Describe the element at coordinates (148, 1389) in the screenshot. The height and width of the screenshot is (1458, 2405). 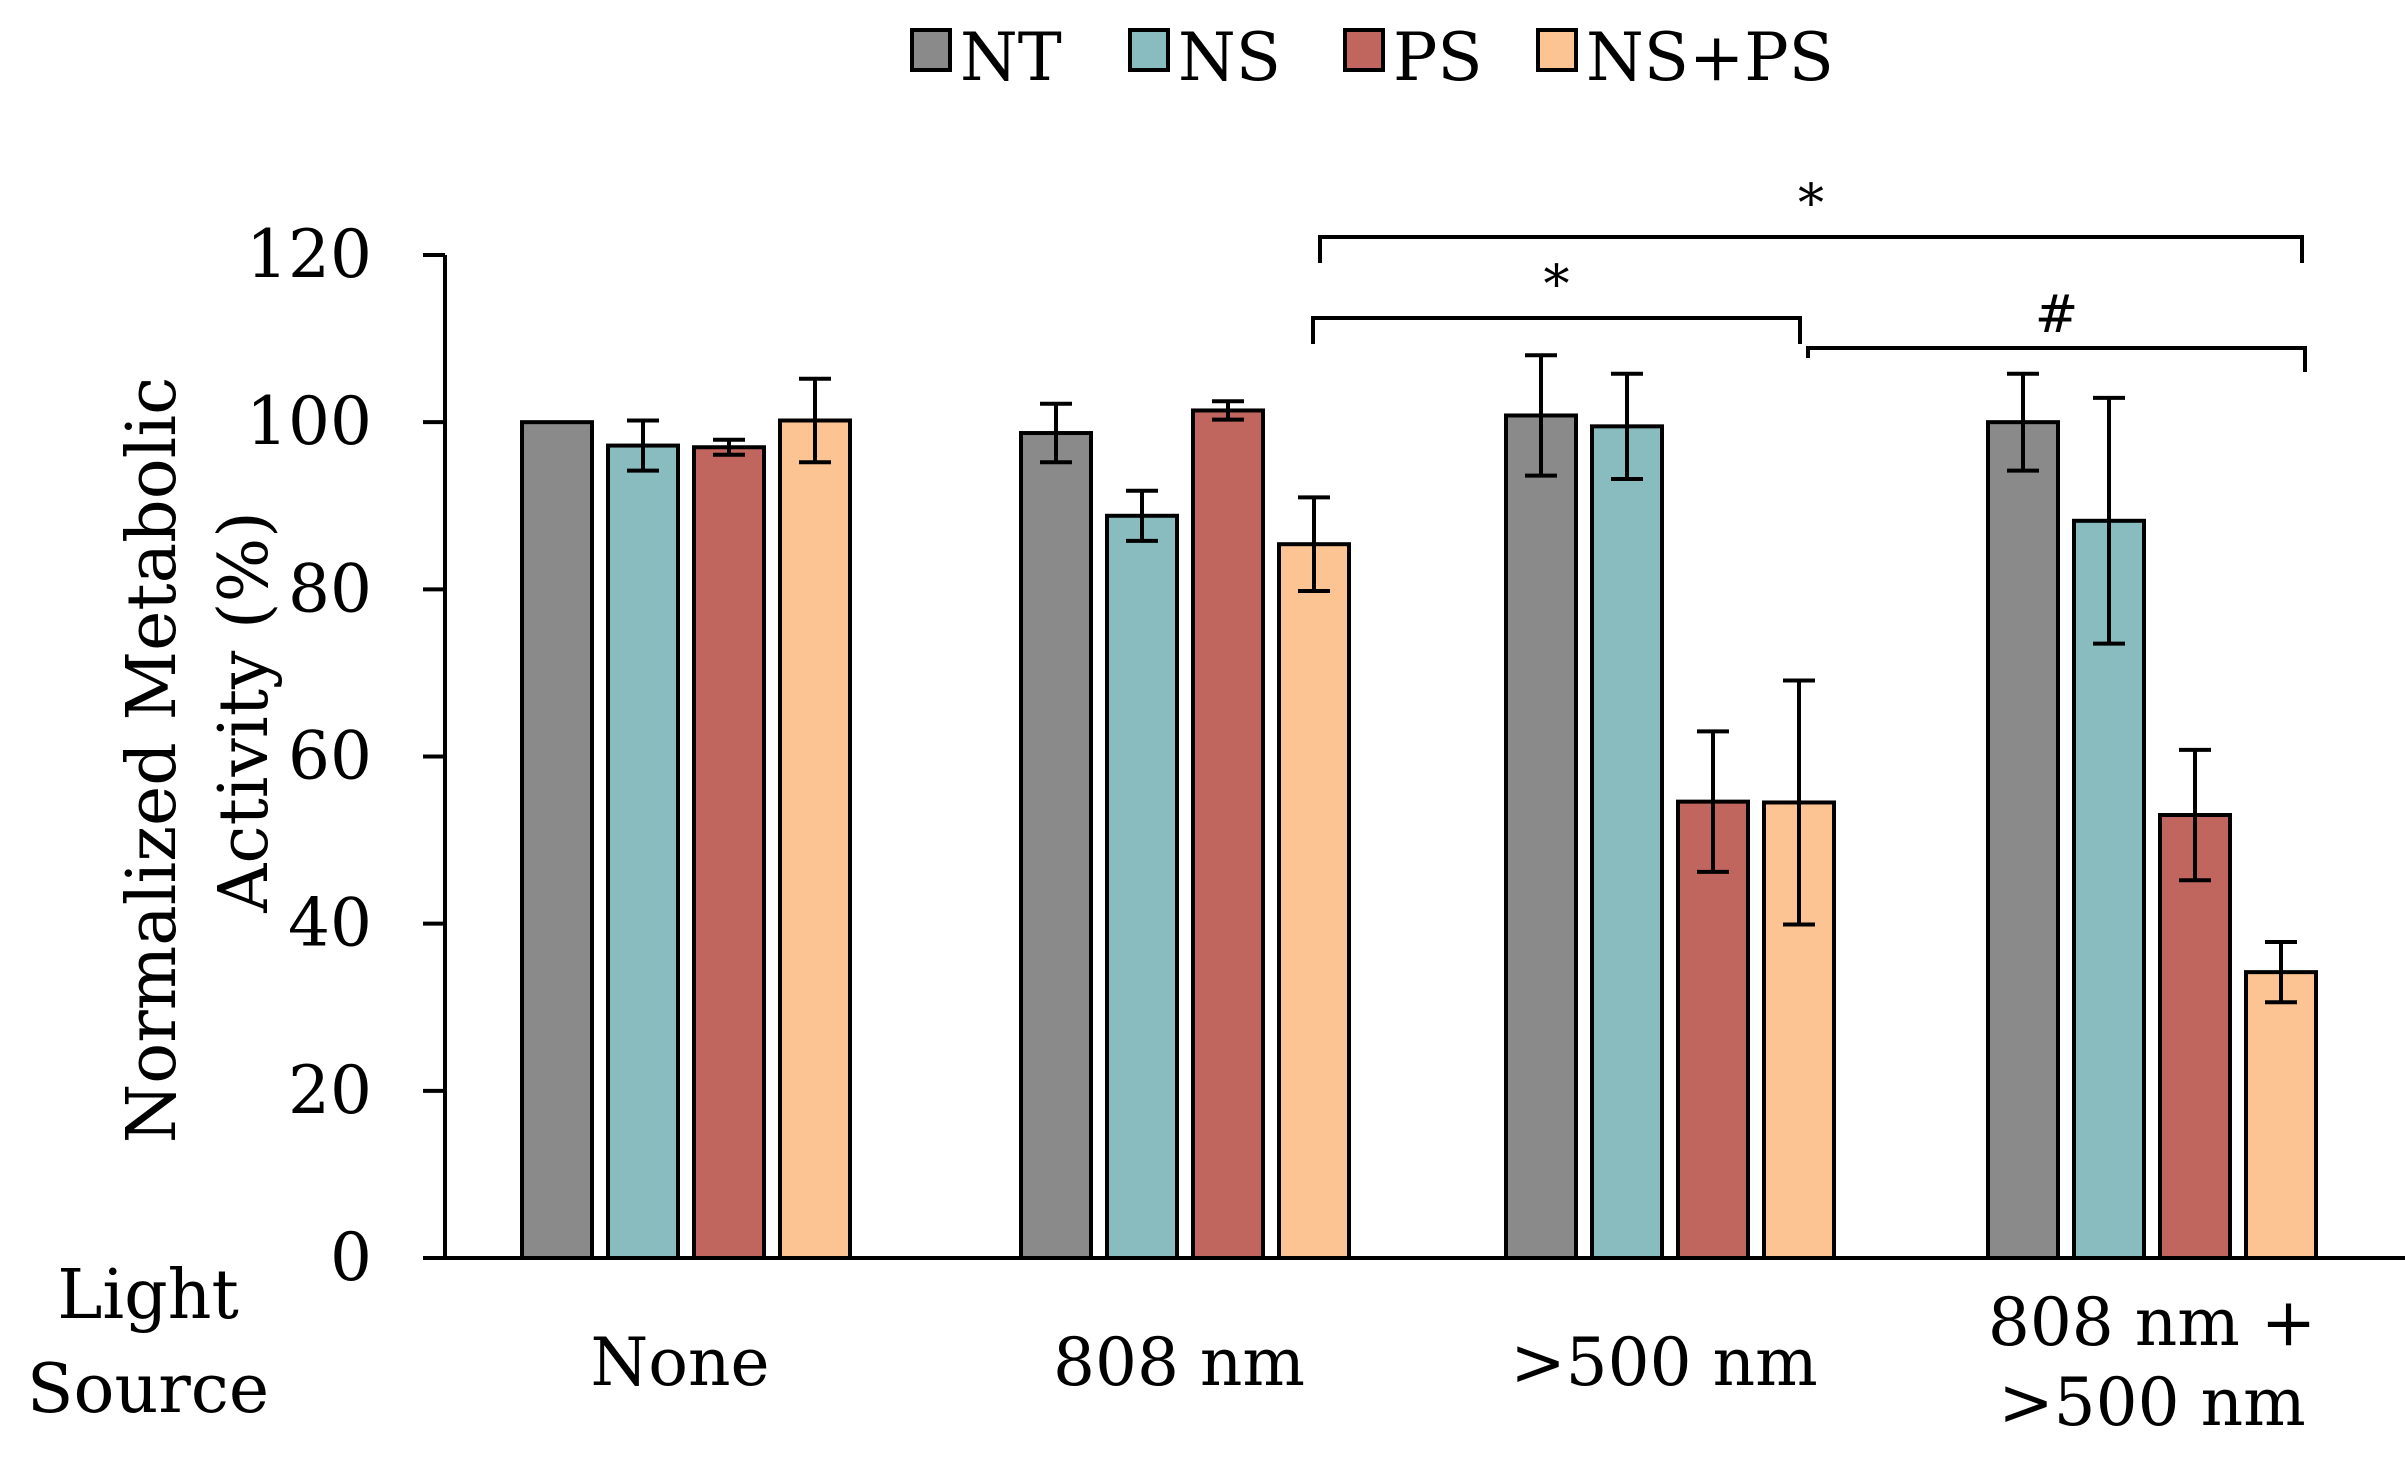
I see `x-axis-title-line: Source` at that location.